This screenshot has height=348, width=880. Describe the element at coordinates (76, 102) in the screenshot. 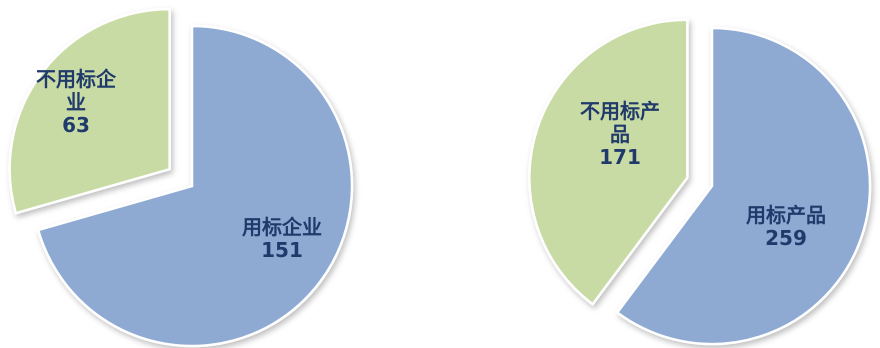

I see `slice-label: 不用标企业 63` at that location.